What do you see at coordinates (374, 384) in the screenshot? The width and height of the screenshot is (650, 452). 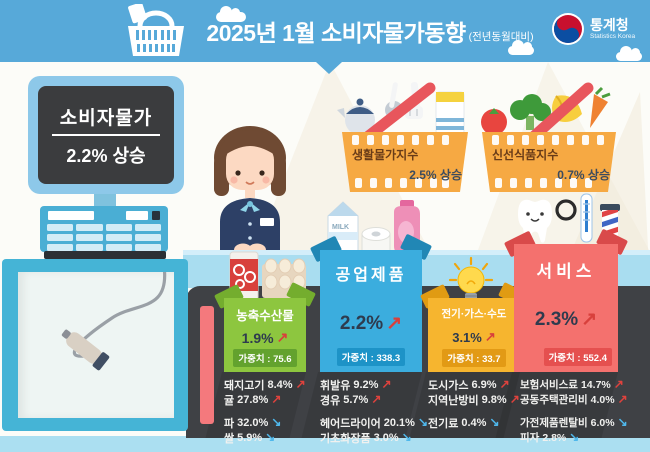 I see `price-item: 휘발유 9.2%` at bounding box center [374, 384].